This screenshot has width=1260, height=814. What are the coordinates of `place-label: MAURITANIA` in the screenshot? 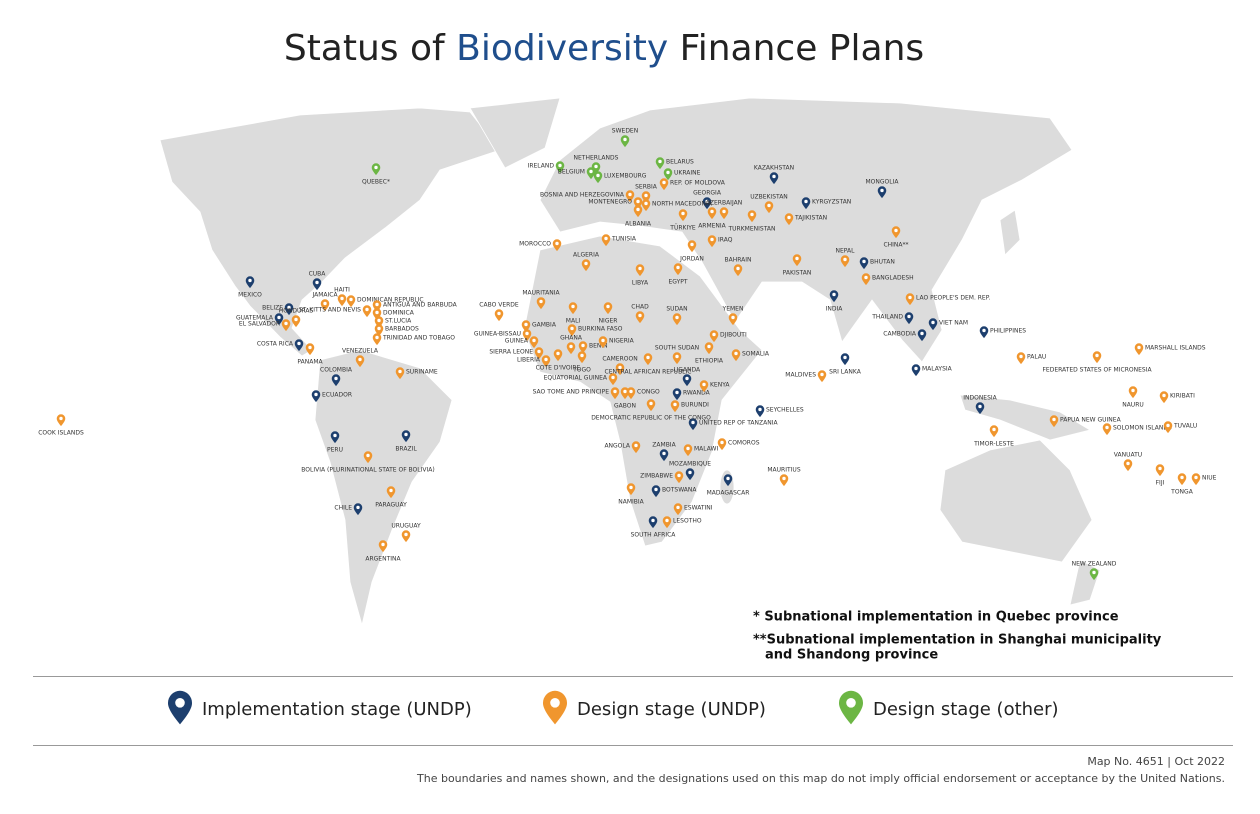 It's located at (541, 293).